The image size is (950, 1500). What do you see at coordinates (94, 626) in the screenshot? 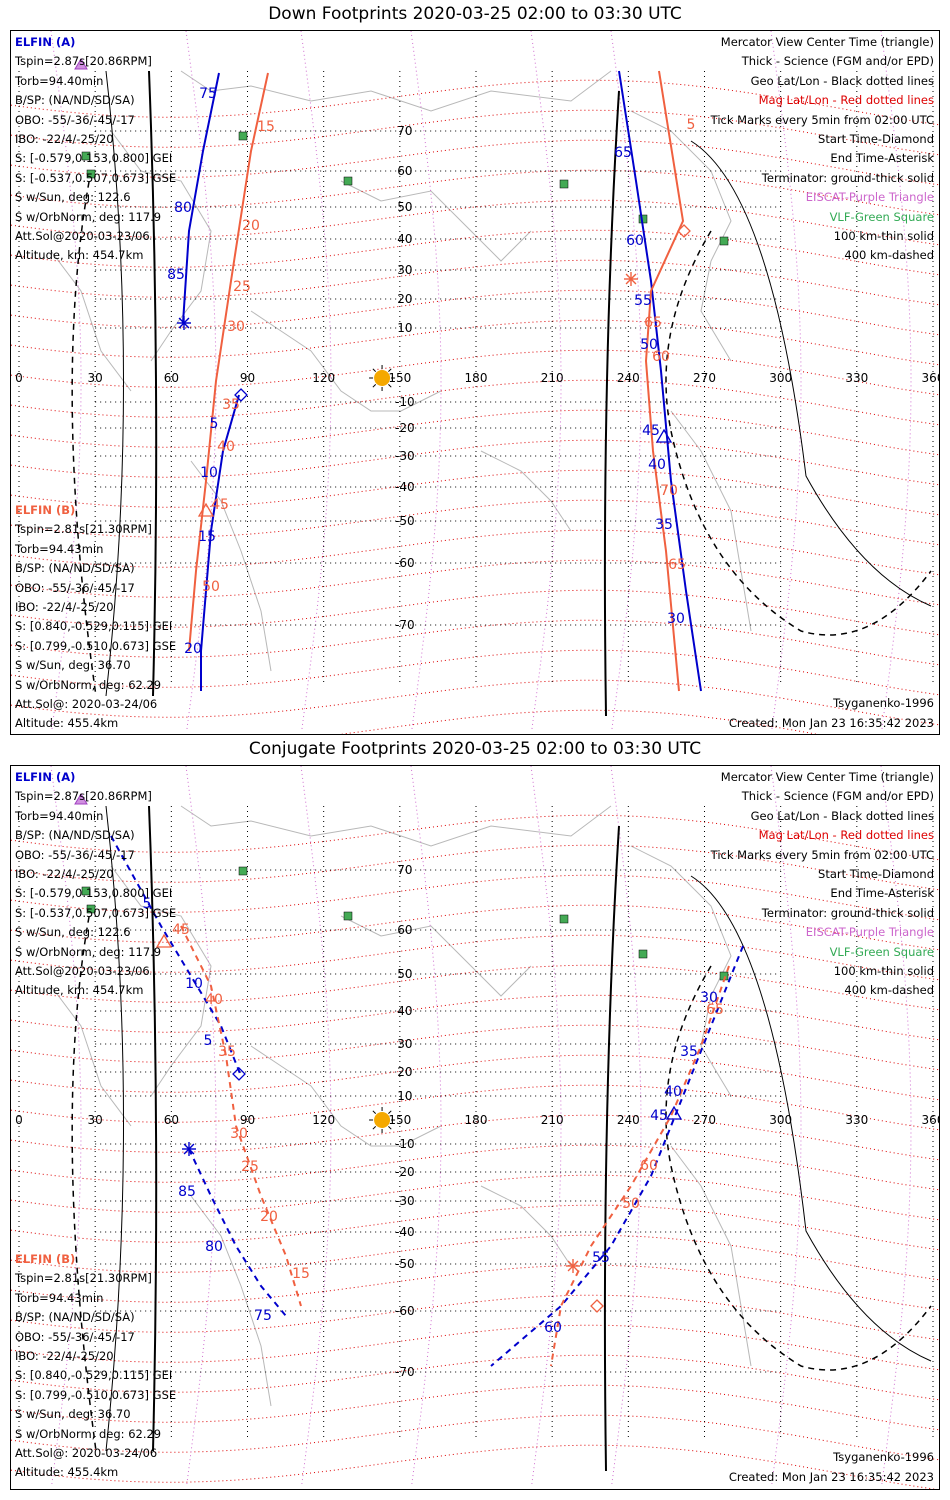
I see `info-line: S: [0.840,-0.529,0.115] GEI` at bounding box center [94, 626].